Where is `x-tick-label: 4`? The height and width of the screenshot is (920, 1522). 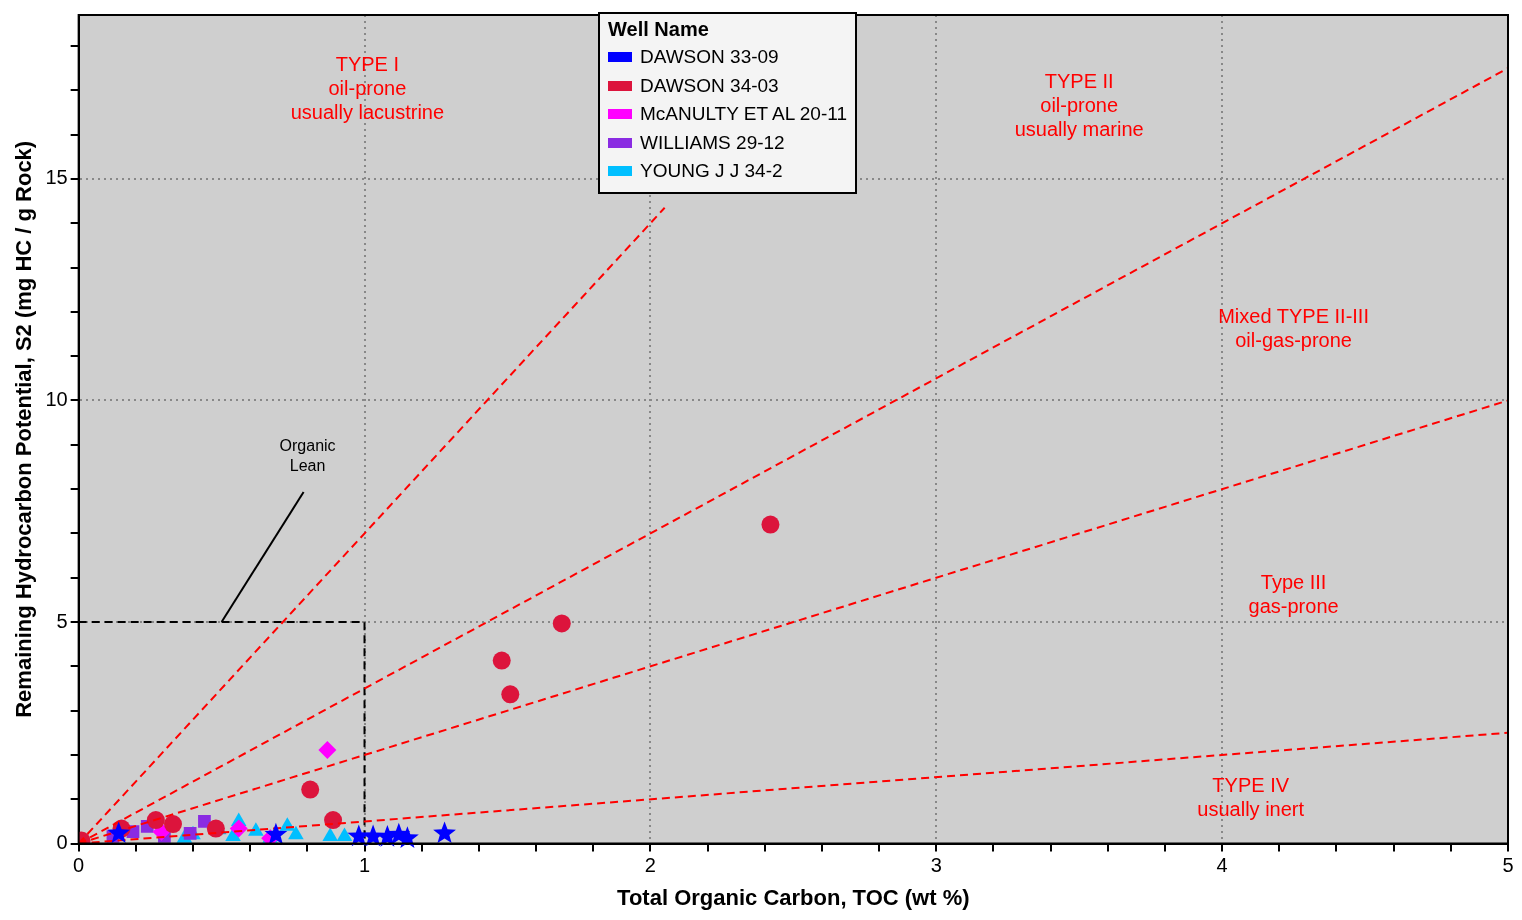
x-tick-label: 4 is located at coordinates (1222, 865).